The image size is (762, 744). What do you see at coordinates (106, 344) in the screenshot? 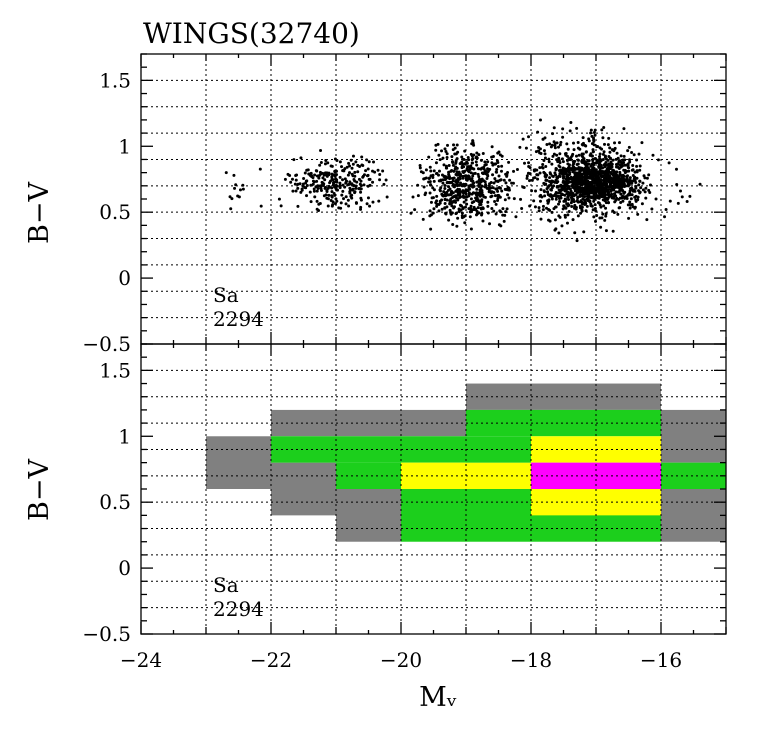
I see `y-tick-label: −0.5` at bounding box center [106, 344].